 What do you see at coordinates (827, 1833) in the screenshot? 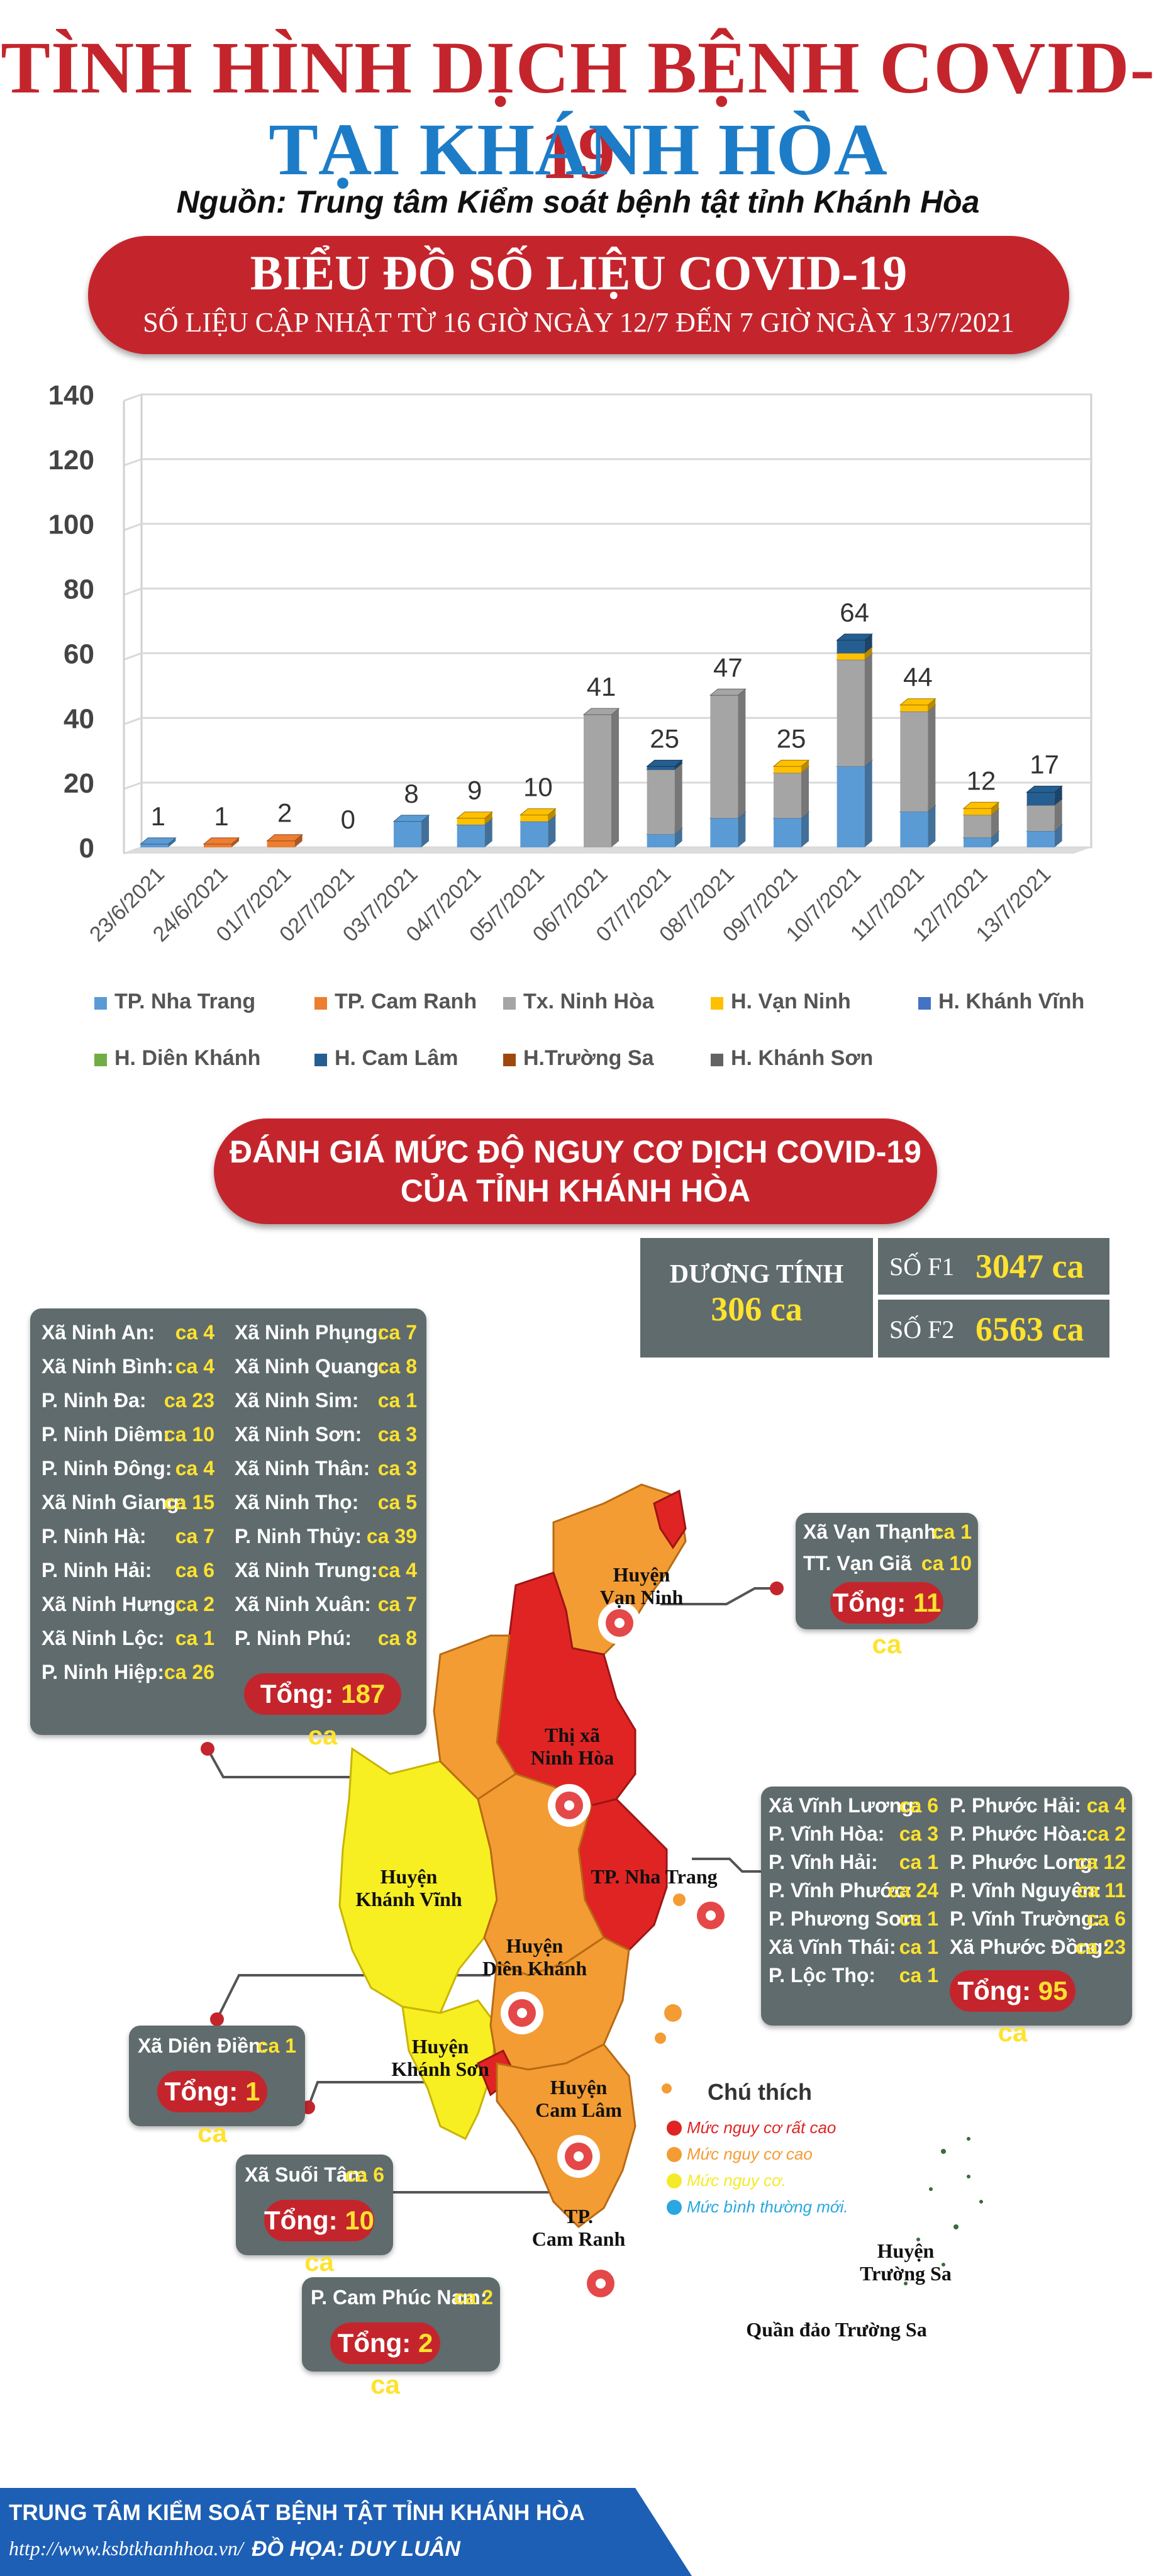
I see `commune-name: P. Vĩnh Hòa:` at bounding box center [827, 1833].